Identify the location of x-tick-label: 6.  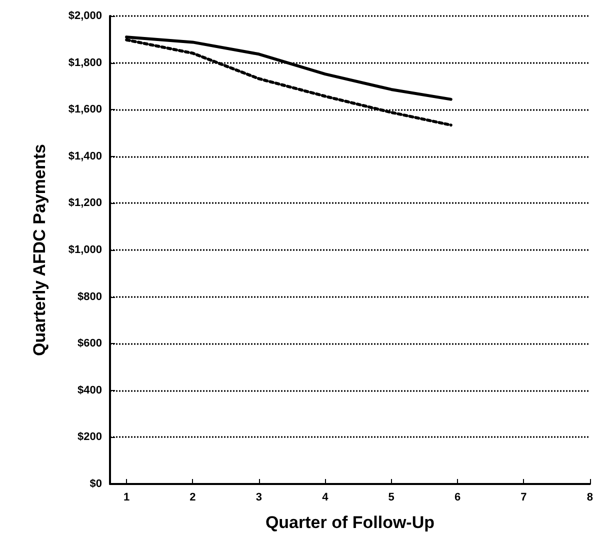
(457, 498).